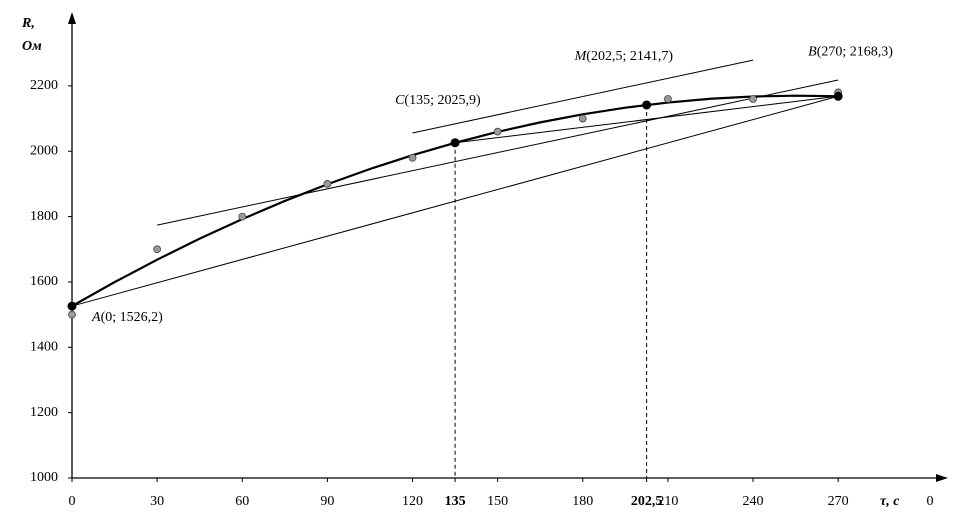 Image resolution: width=975 pixels, height=522 pixels. I want to click on x-tick-label: 30, so click(157, 501).